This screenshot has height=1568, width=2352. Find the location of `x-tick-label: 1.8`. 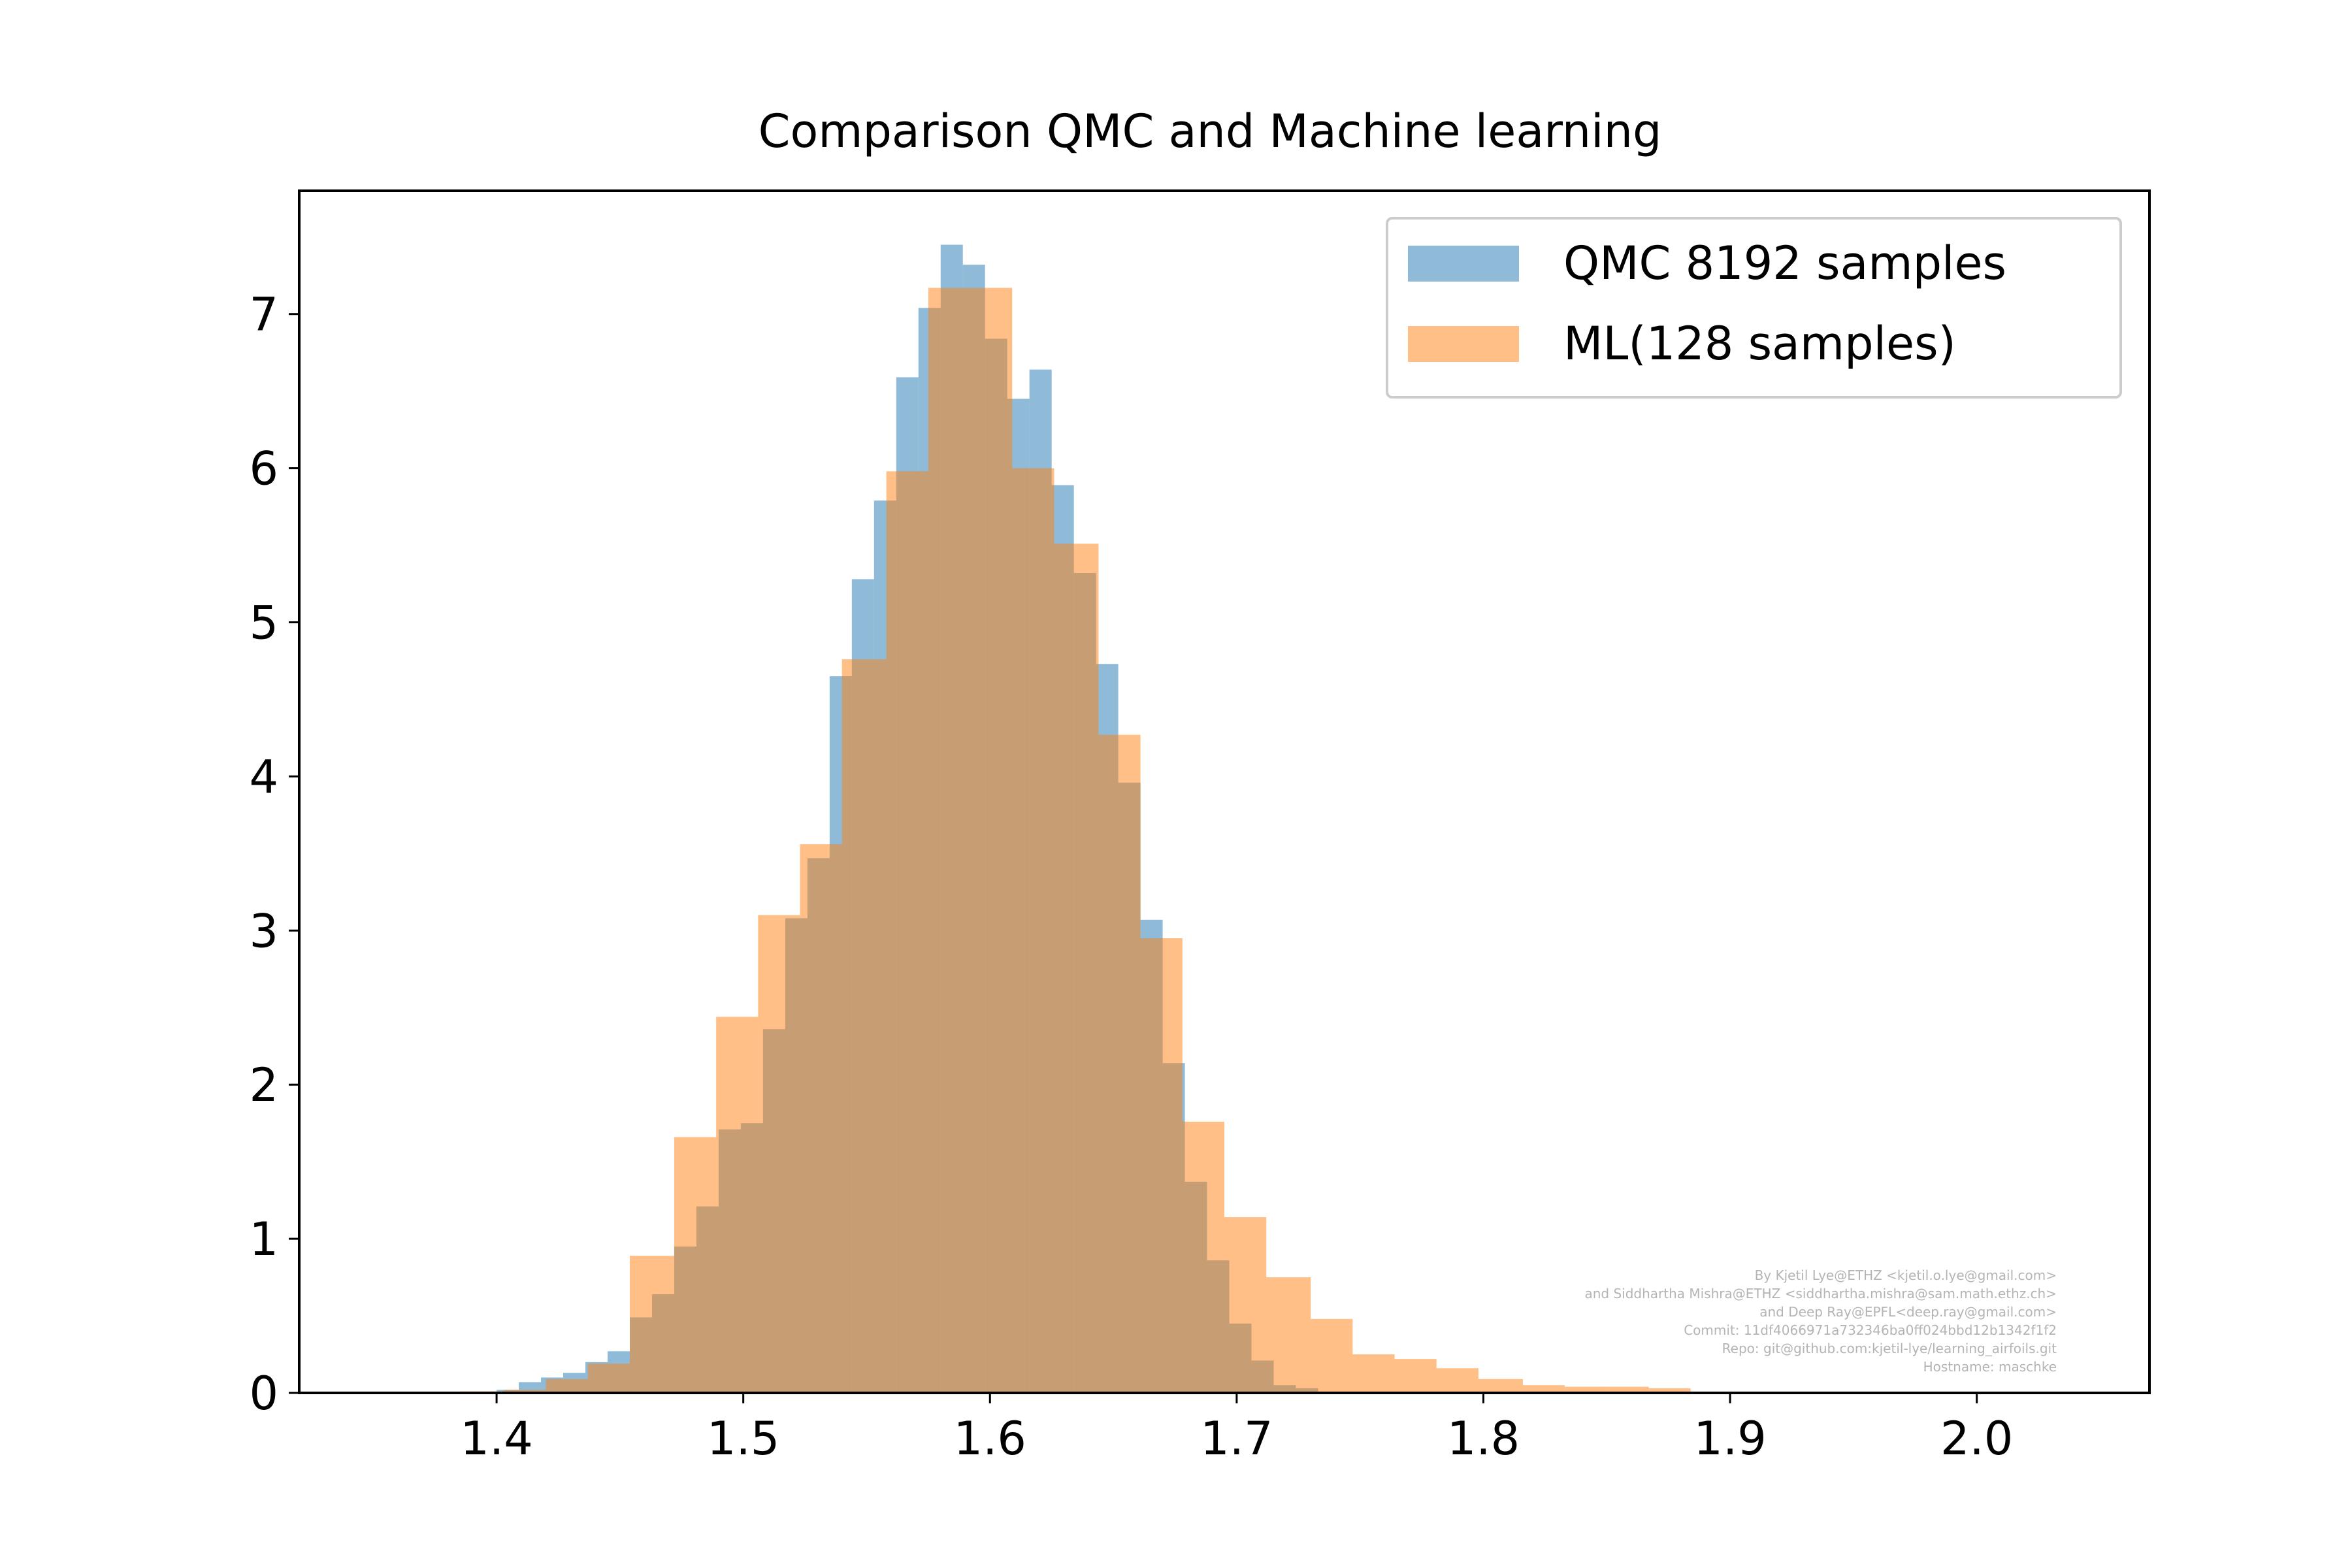

x-tick-label: 1.8 is located at coordinates (1483, 1438).